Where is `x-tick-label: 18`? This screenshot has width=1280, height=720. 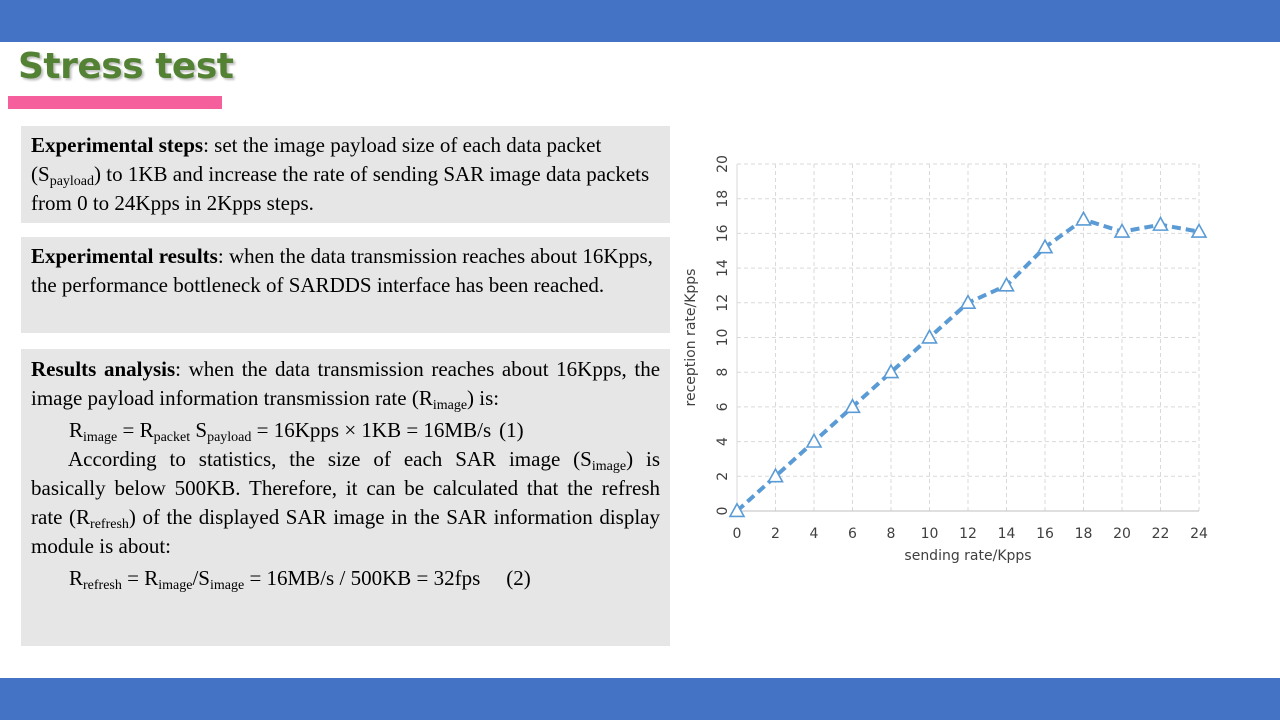
x-tick-label: 18 is located at coordinates (1084, 534).